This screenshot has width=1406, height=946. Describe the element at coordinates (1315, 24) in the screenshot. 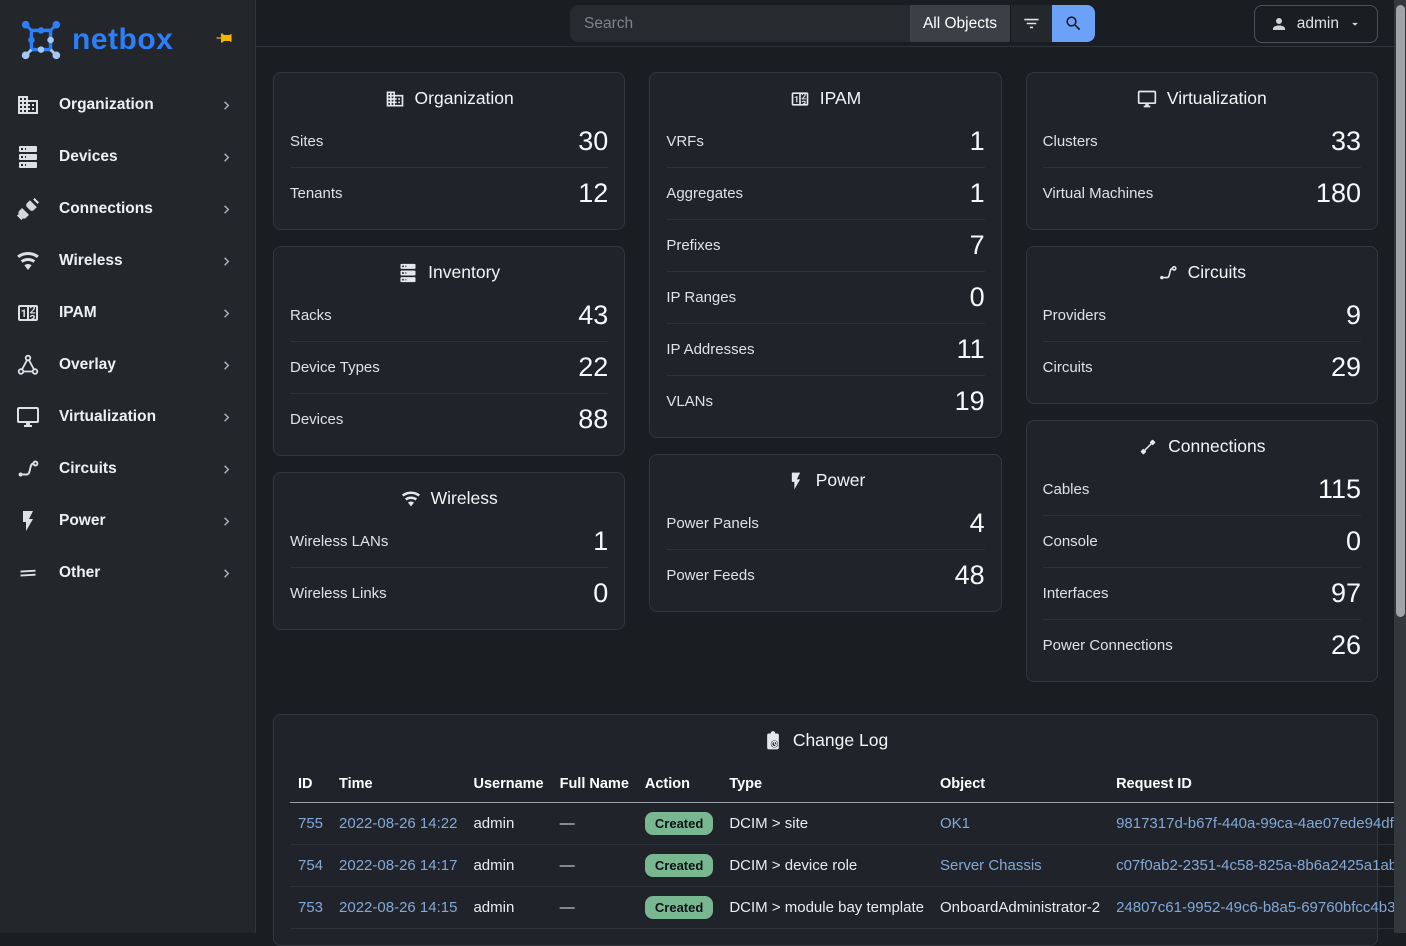

I see `user-menu-button: admin` at that location.